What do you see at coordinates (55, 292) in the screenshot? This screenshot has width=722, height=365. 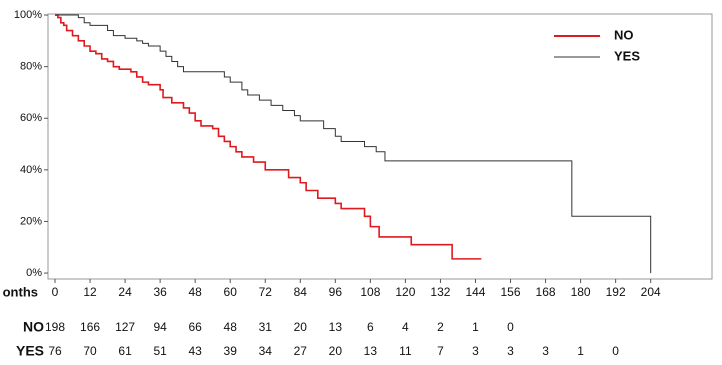 I see `x-tick-label: 0` at bounding box center [55, 292].